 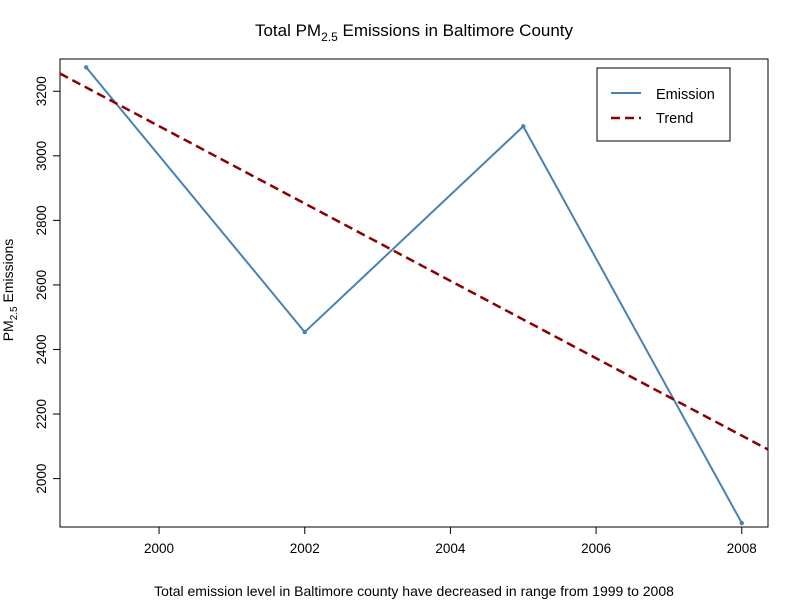 I want to click on x-tick-label-2000: 2000, so click(x=159, y=548).